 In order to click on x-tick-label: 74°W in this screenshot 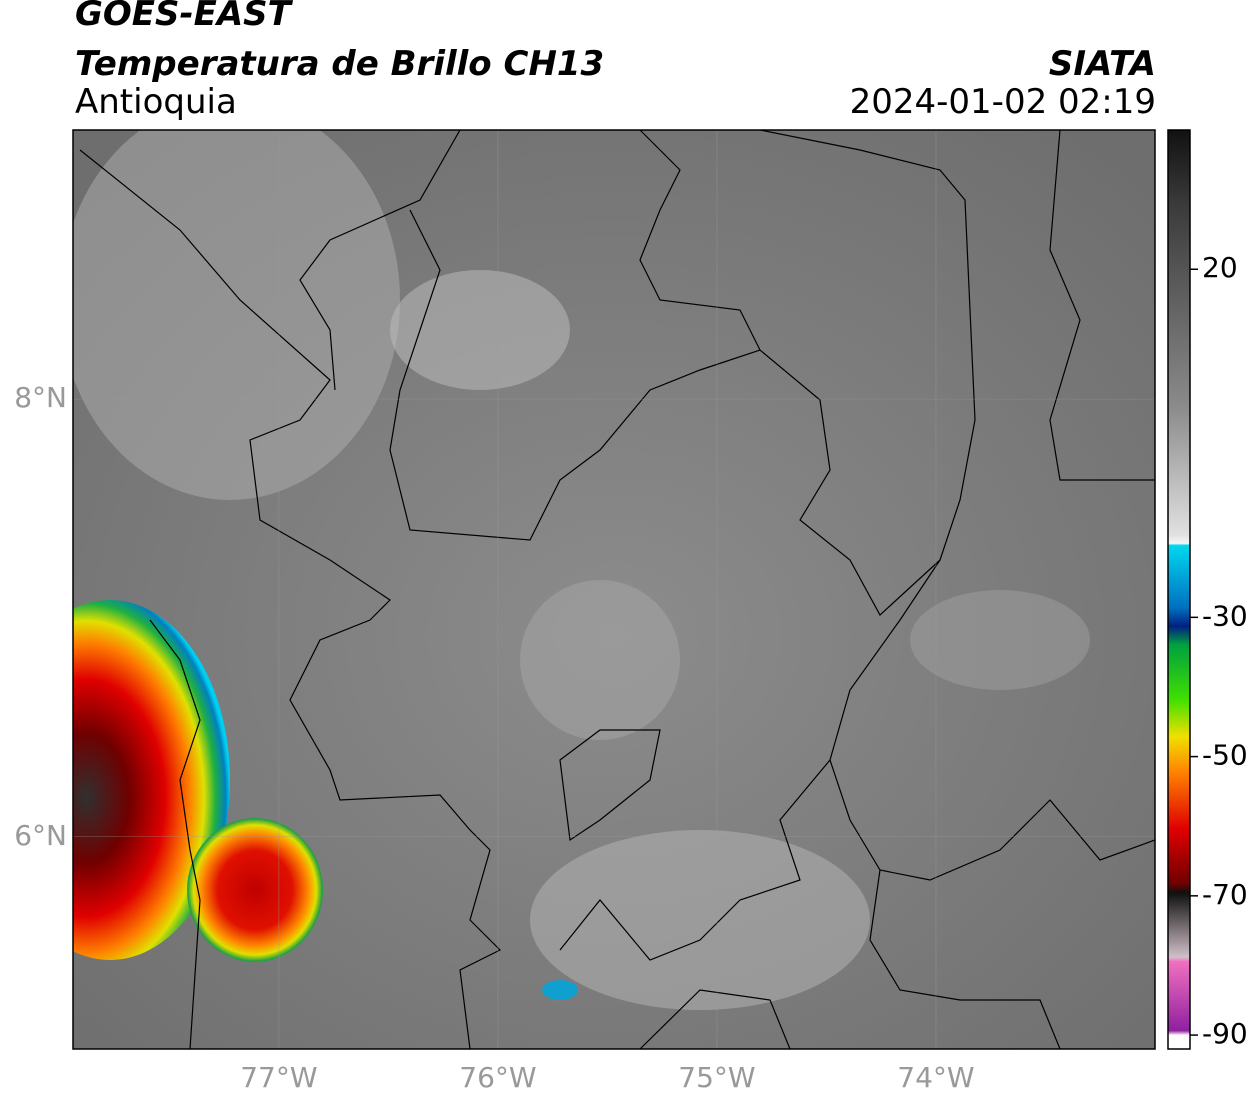, I will do `click(935, 1077)`.